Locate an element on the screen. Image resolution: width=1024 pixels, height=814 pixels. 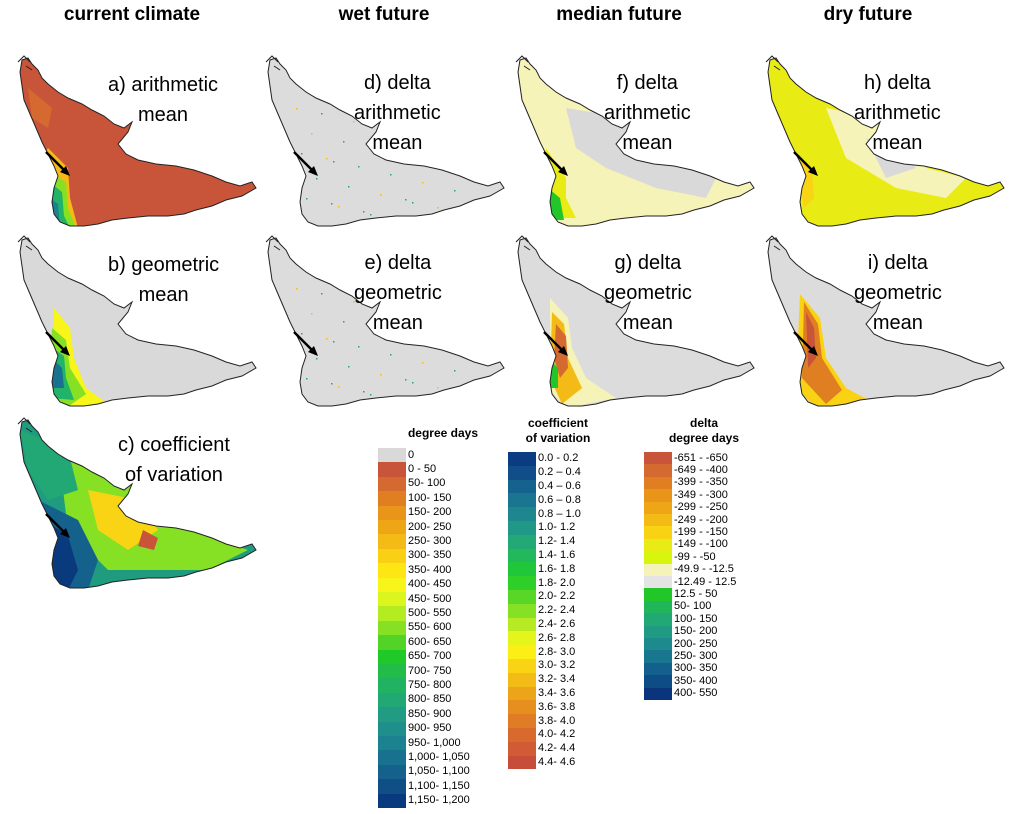
legend-item: 200- 250 is located at coordinates (414, 527).